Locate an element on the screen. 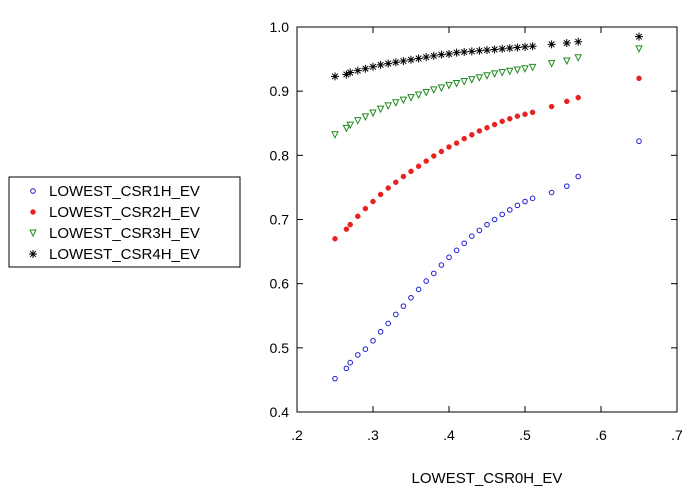  x-tick-label: .4 is located at coordinates (449, 435).